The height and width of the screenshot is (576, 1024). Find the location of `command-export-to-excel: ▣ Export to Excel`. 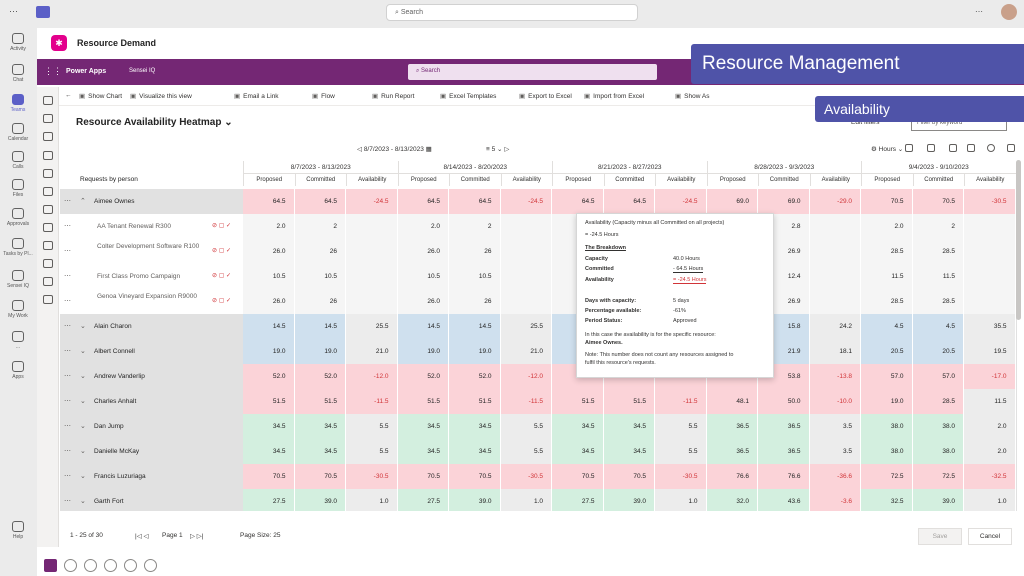

command-export-to-excel: ▣ Export to Excel is located at coordinates (545, 96).